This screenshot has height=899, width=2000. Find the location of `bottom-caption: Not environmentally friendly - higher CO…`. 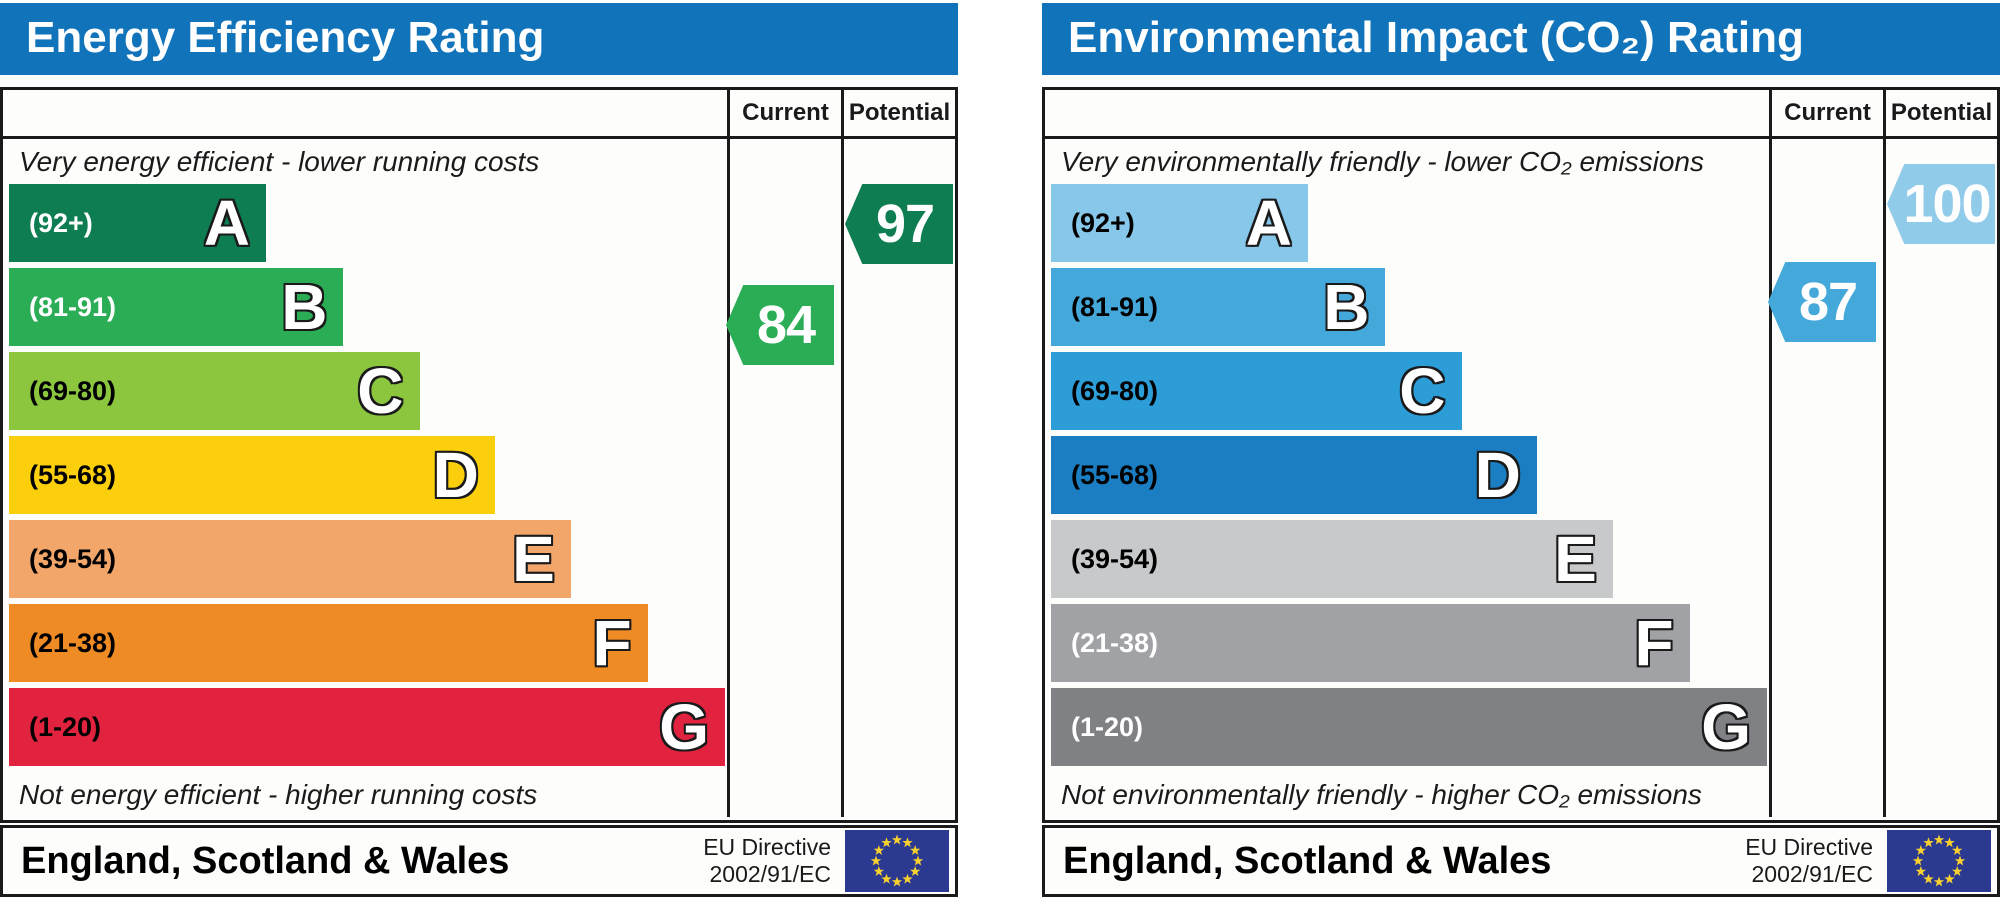

bottom-caption: Not environmentally friendly - higher CO… is located at coordinates (1381, 794).